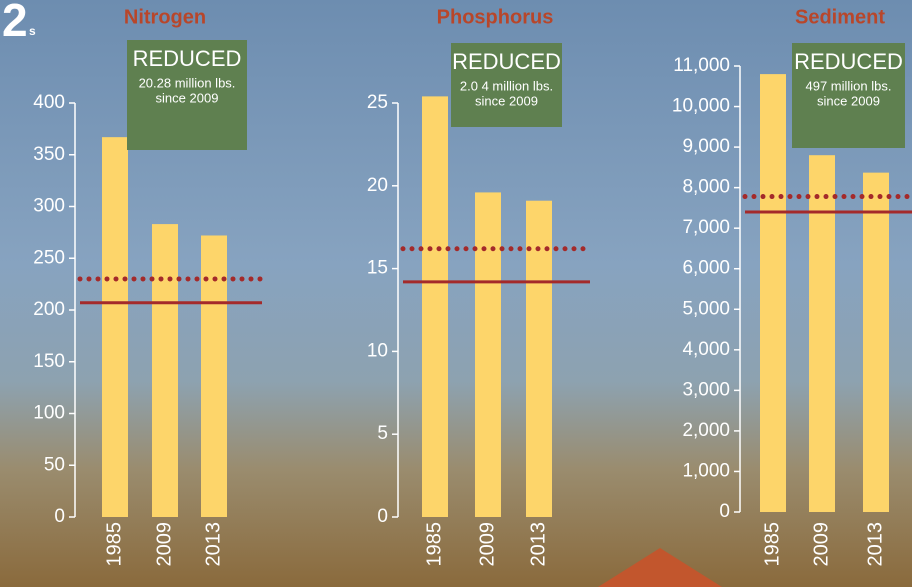 The image size is (912, 587). I want to click on y-tick-label: 9,000, so click(706, 146).